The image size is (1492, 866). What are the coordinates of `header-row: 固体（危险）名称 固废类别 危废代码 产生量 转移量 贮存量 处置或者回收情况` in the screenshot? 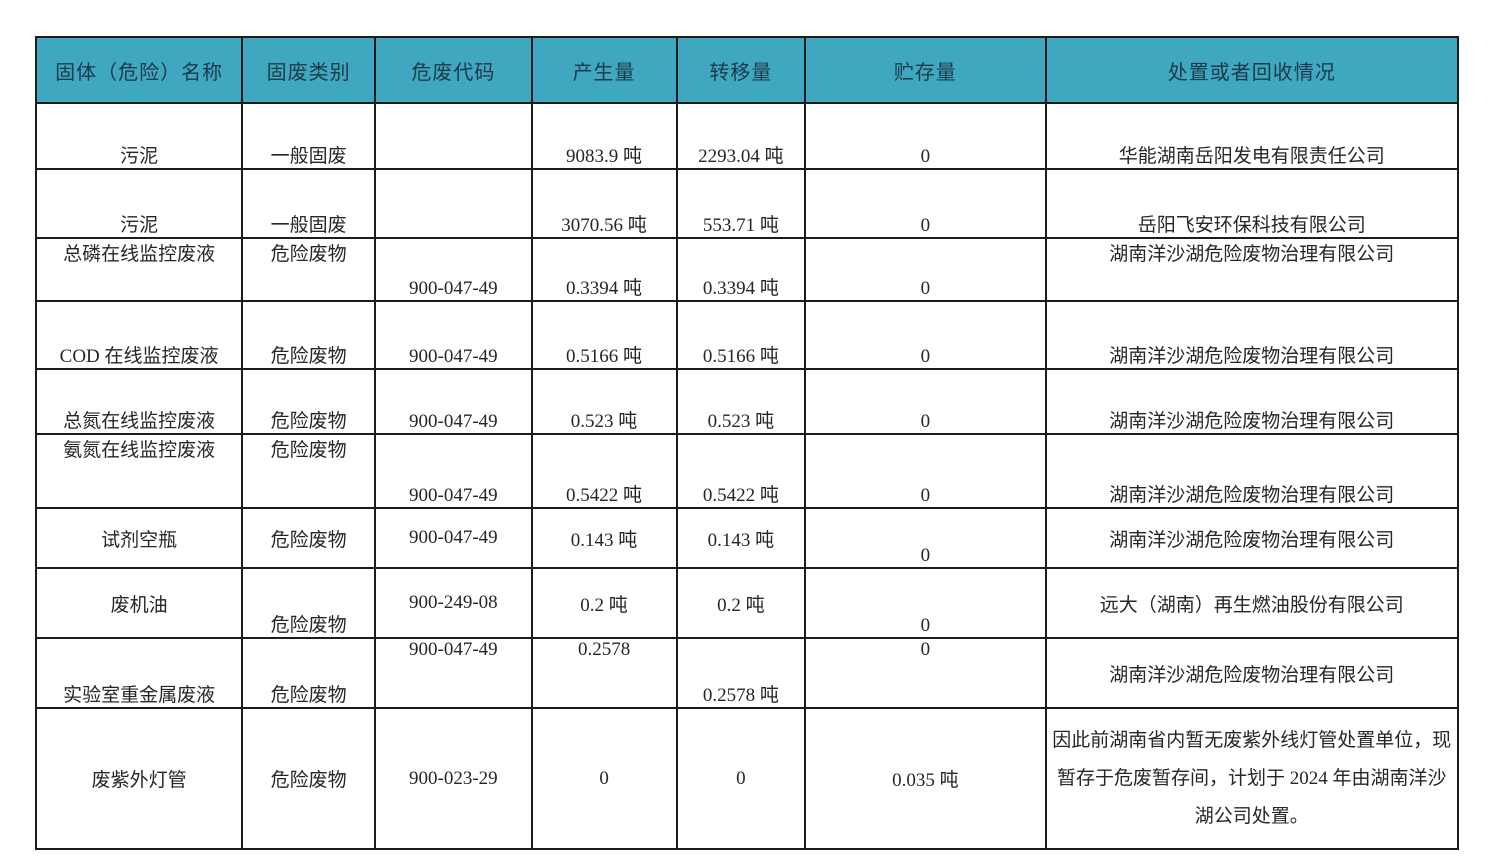 It's located at (747, 70).